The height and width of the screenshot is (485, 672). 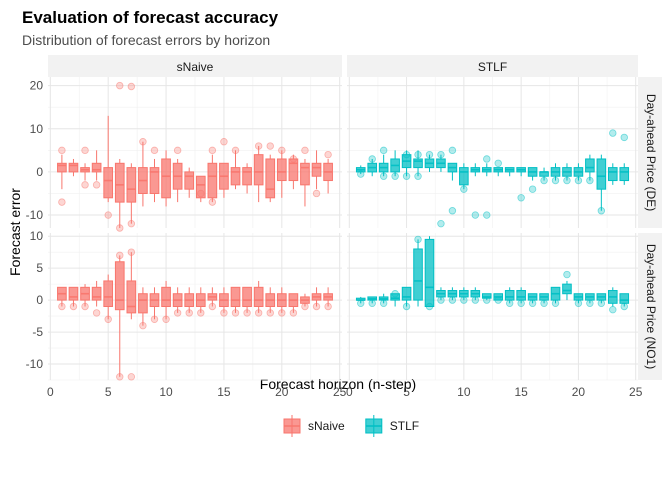 I want to click on x-tick-label: 15, so click(x=521, y=392).